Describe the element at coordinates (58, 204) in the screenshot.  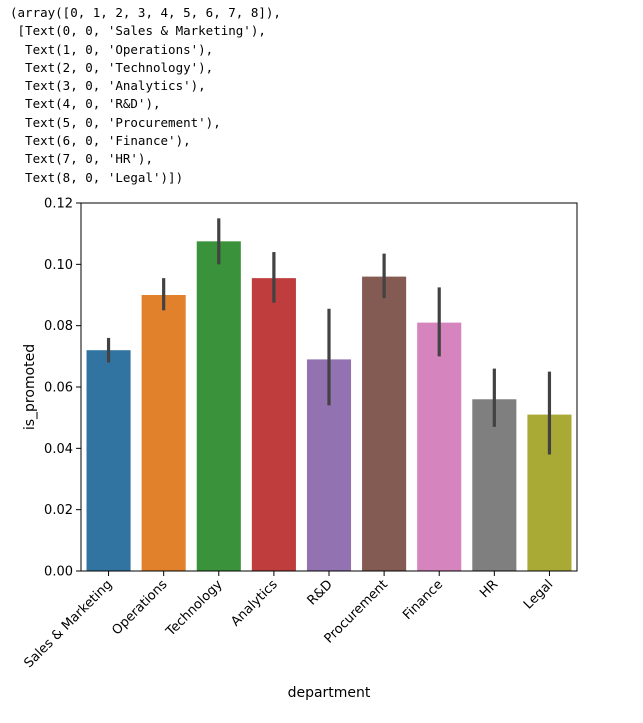
I see `y-tick-label: 0.12` at that location.